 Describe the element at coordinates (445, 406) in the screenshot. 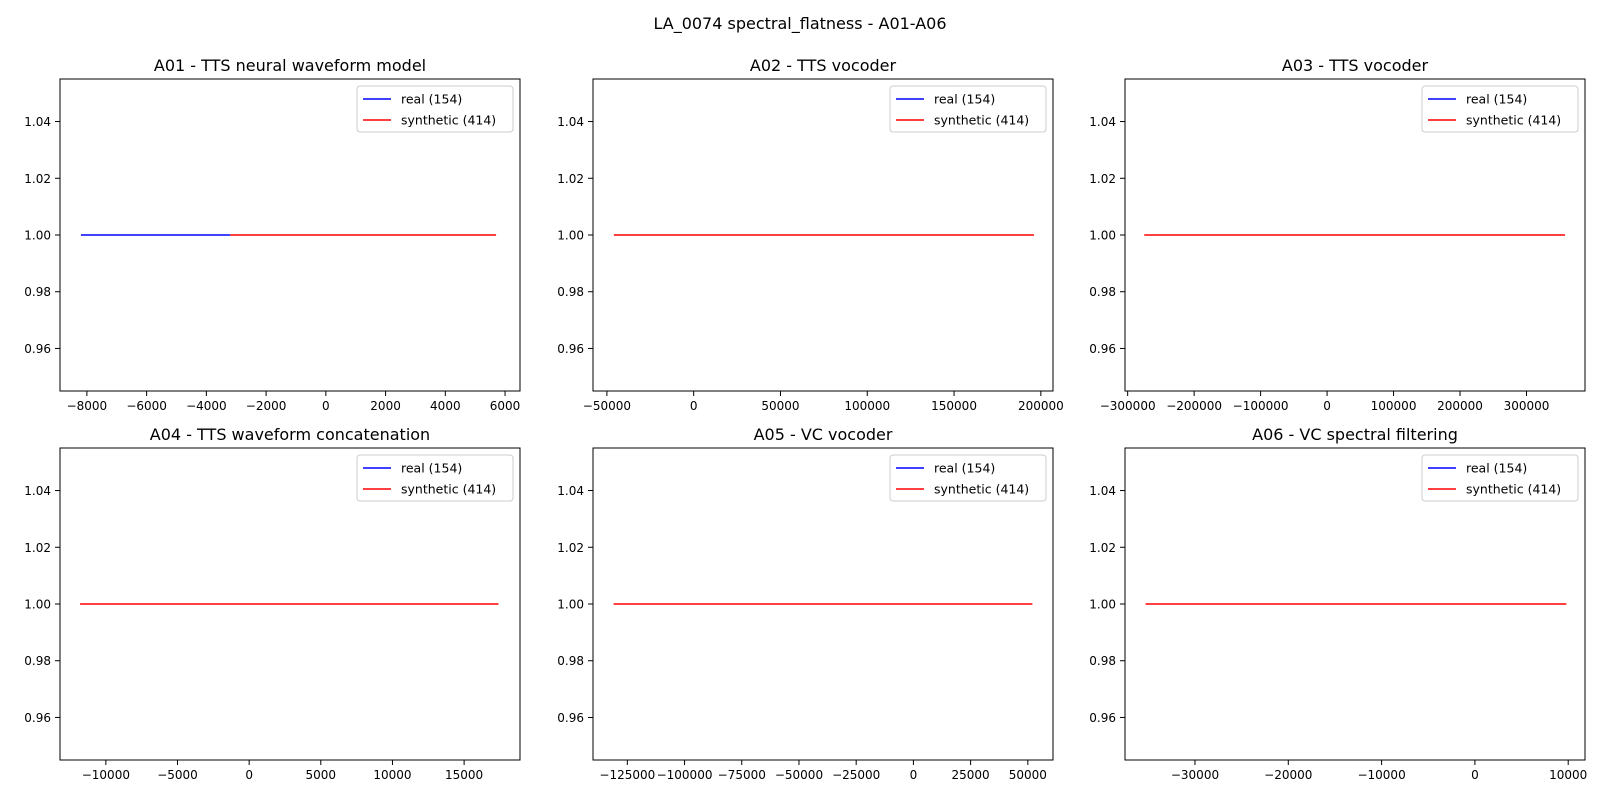

I see `x-tick-label: 4000` at that location.